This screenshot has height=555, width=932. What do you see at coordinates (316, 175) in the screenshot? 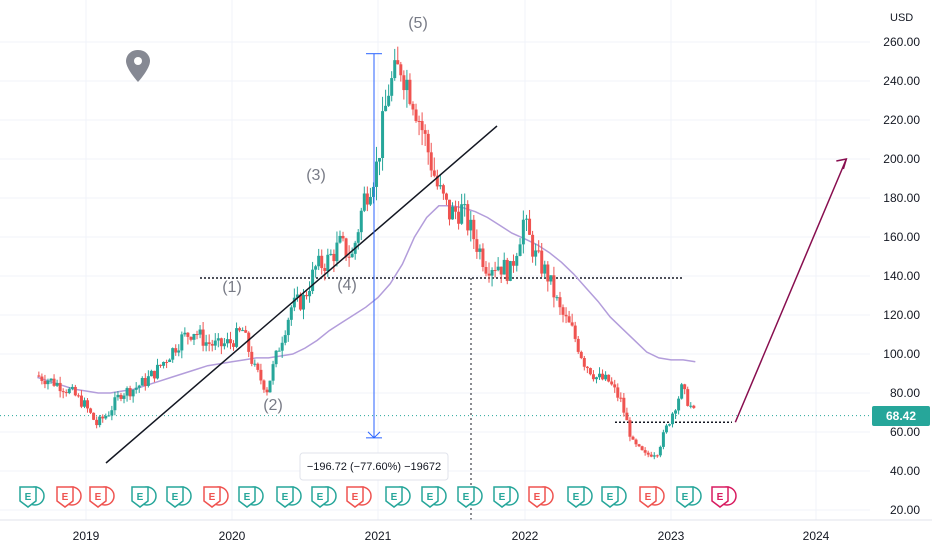
I see `wave-label: (3)` at bounding box center [316, 175].